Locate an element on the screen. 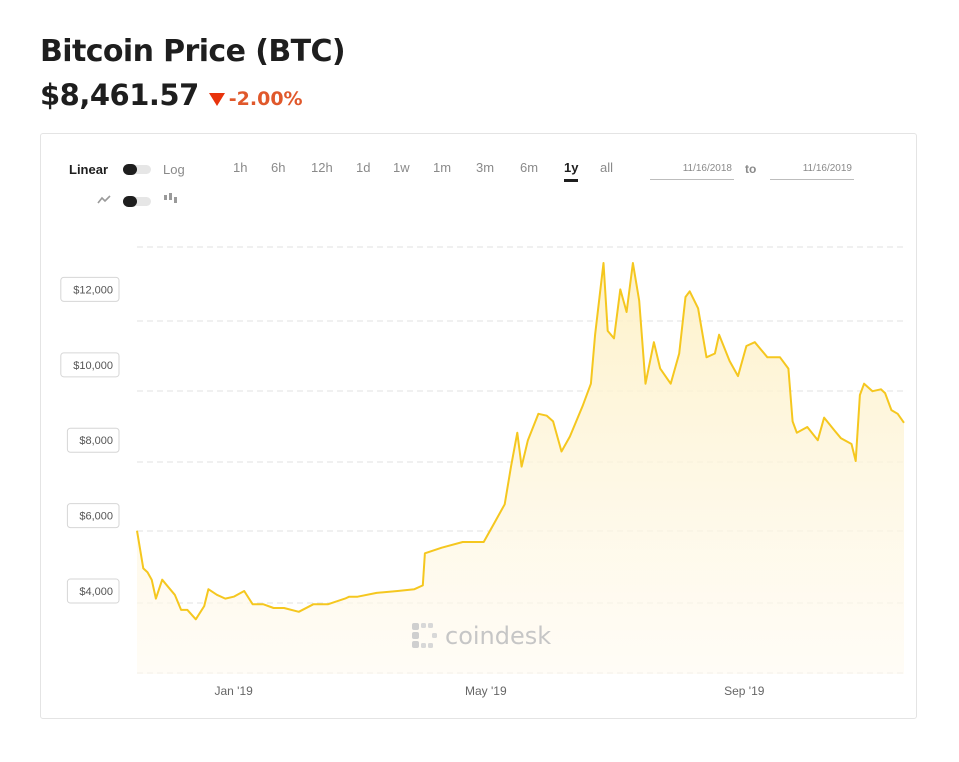  scale-linear-label: Linear is located at coordinates (89, 169).